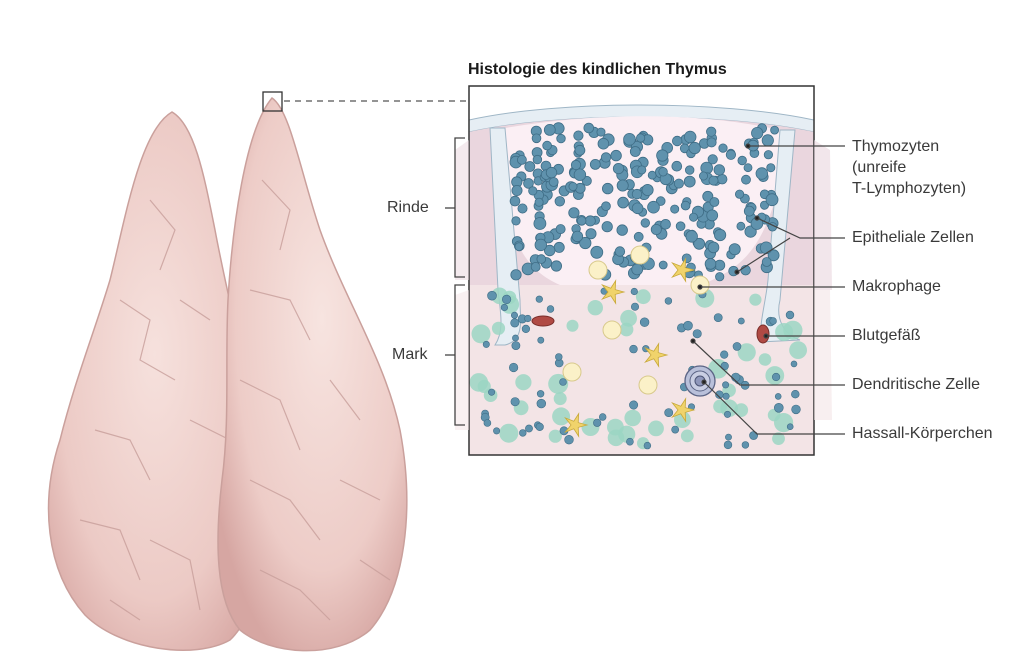  Describe the element at coordinates (800, 228) in the screenshot. I see `leader-epitheliale` at that location.